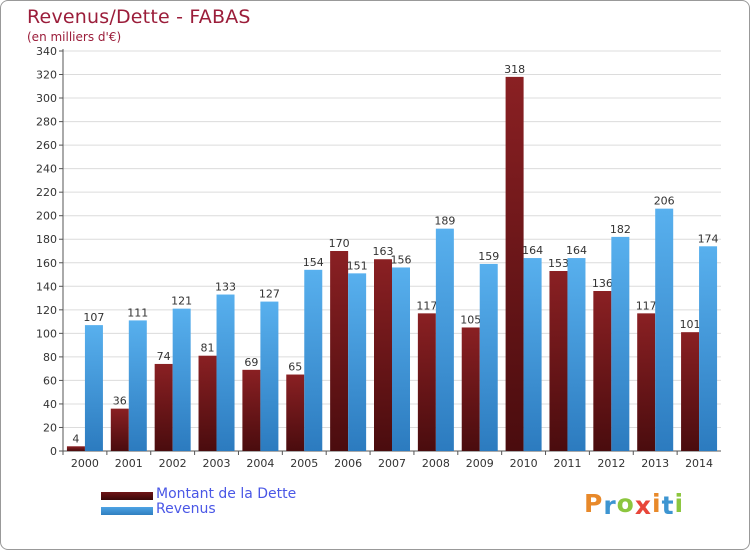 This screenshot has height=550, width=750. Describe the element at coordinates (620, 229) in the screenshot. I see `data-label-revenue: 182` at that location.